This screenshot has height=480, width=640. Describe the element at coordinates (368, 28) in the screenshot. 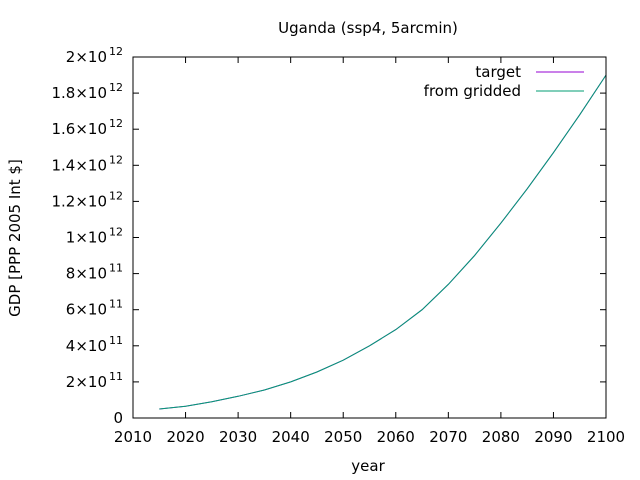

I see `chart-title: Uganda (ssp4, 5arcmin)` at that location.